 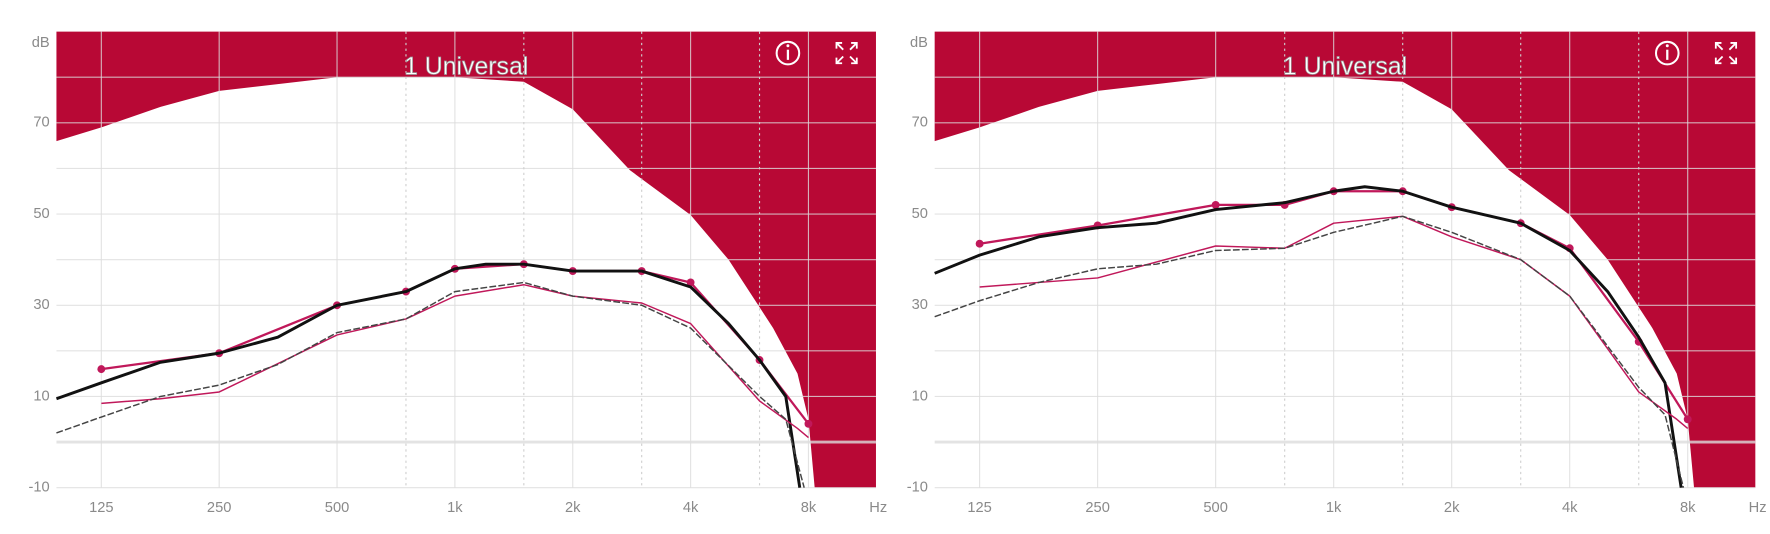 I want to click on curve, so click(x=455, y=361).